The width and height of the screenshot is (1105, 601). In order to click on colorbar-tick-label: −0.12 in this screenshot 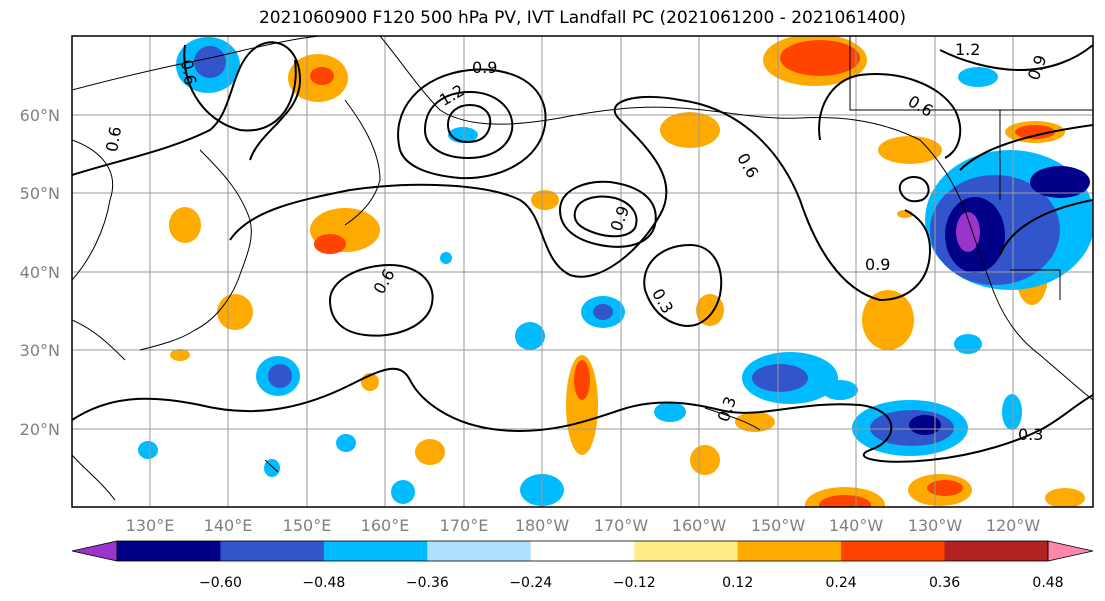, I will do `click(634, 583)`.